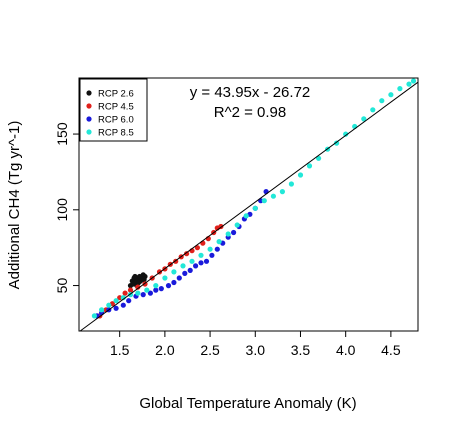  Describe the element at coordinates (250, 112) in the screenshot. I see `r-squared: R^2 = 0.98` at that location.